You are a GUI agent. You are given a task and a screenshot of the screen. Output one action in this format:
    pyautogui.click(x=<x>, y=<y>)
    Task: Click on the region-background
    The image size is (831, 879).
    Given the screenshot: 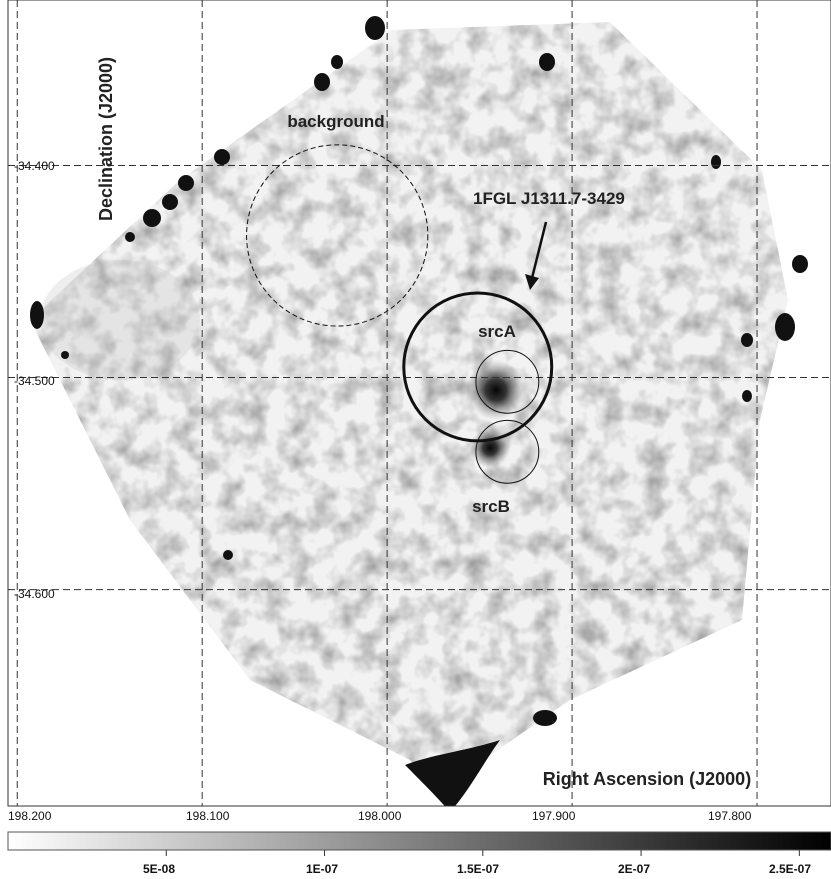 What is the action you would take?
    pyautogui.click(x=337, y=235)
    